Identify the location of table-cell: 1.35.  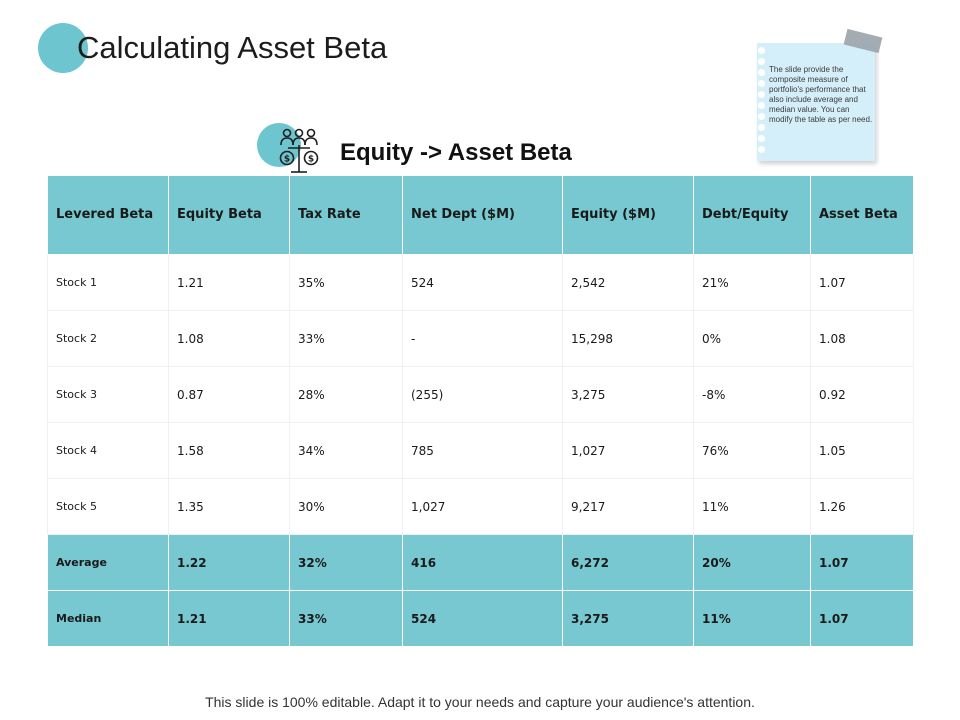
(229, 506).